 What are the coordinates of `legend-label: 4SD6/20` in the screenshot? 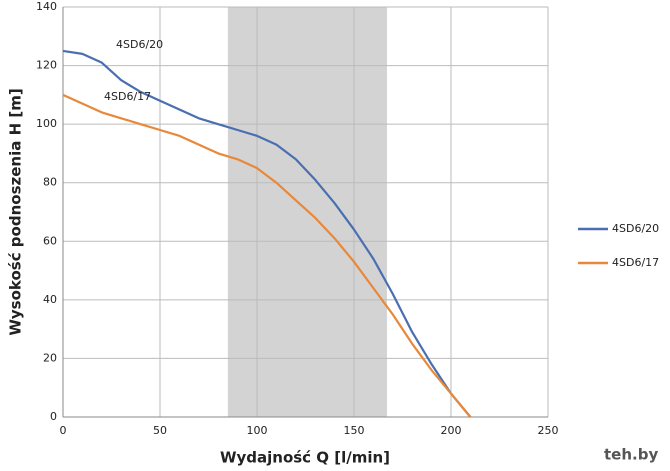 It's located at (635, 228).